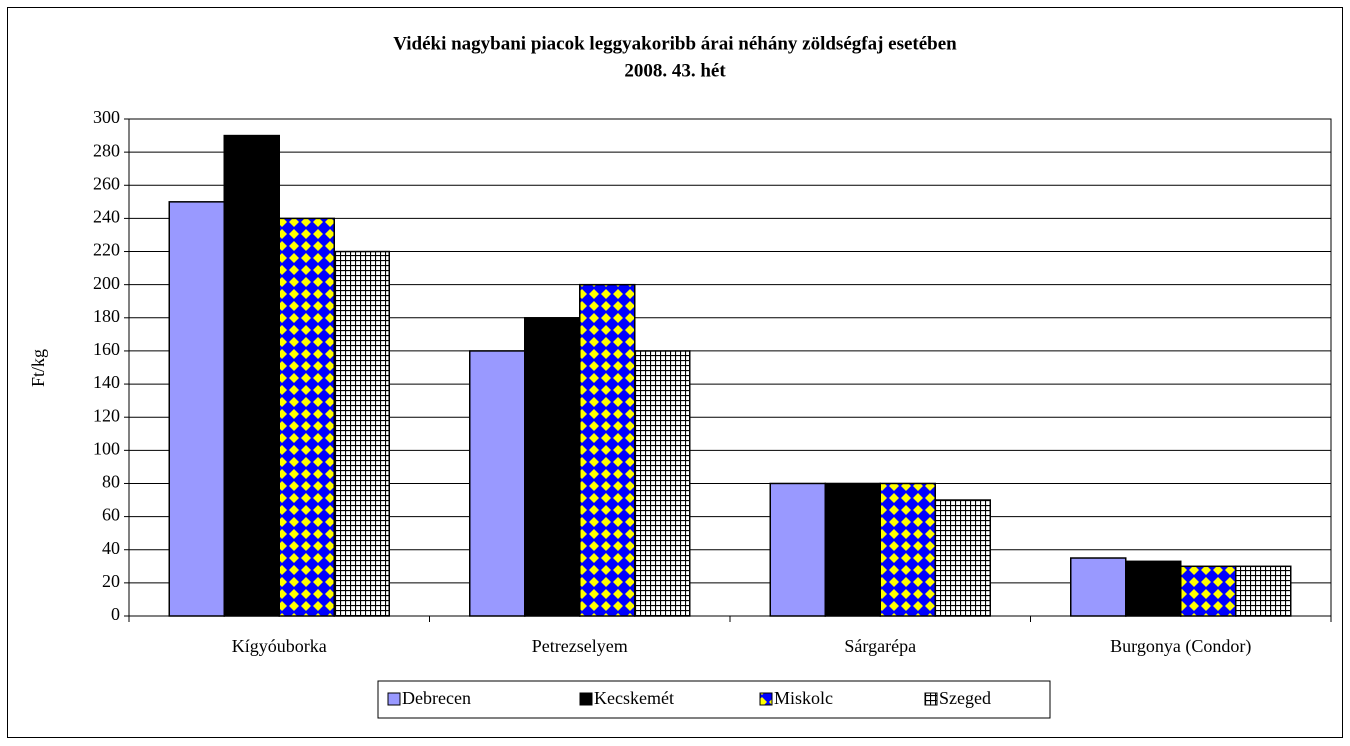  What do you see at coordinates (965, 698) in the screenshot?
I see `legend-label: Szeged` at bounding box center [965, 698].